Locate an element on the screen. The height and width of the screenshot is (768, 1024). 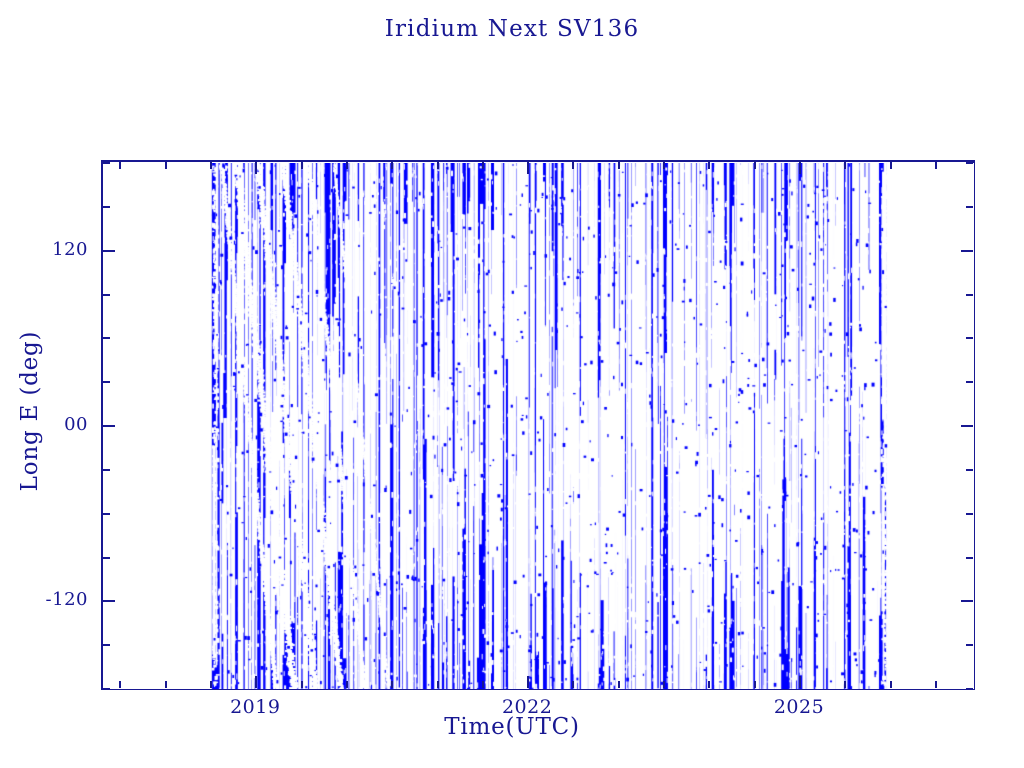
x-tick-label: 2022 is located at coordinates (527, 707).